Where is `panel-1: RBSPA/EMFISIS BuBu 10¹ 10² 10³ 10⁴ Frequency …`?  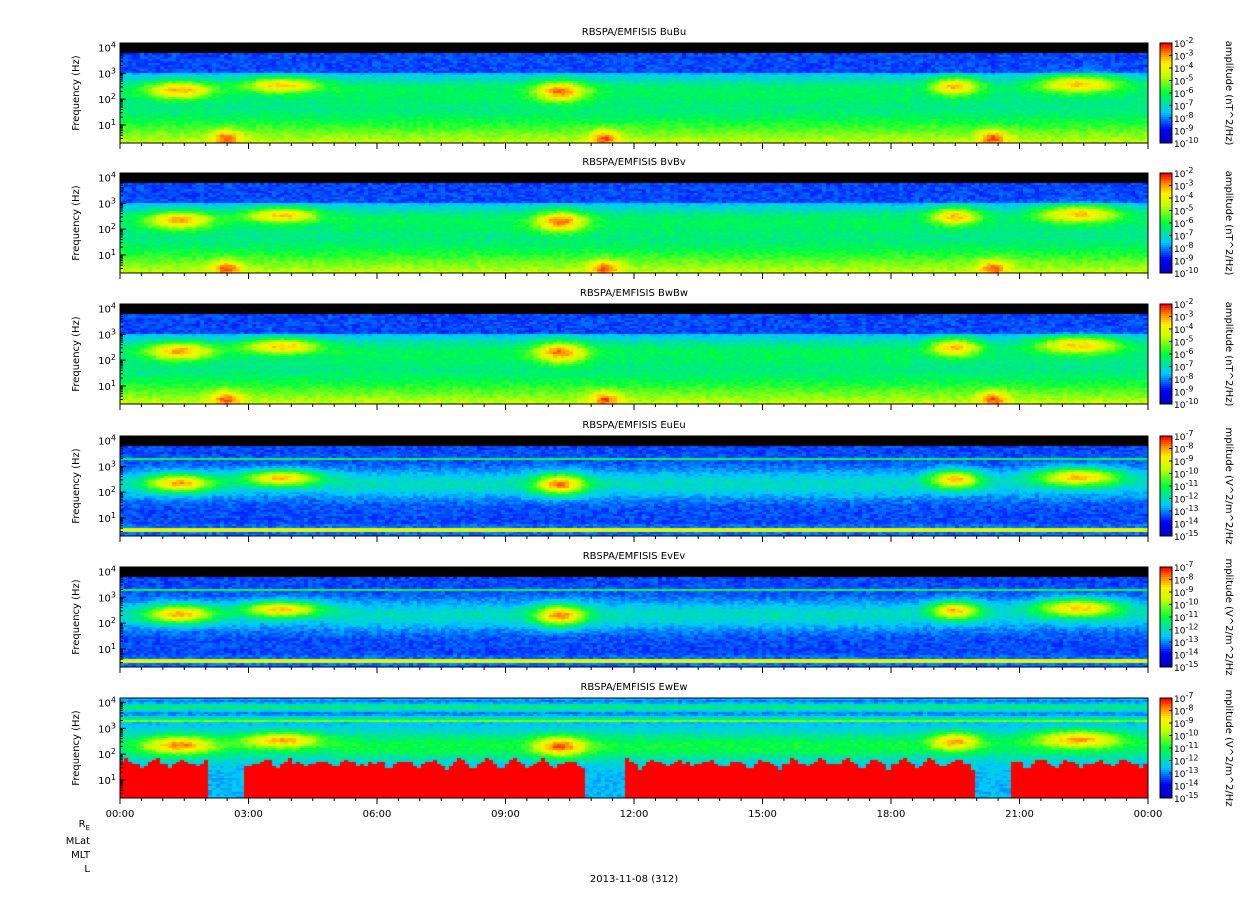 panel-1: RBSPA/EMFISIS BuBu 10¹ 10² 10³ 10⁴ Frequency … is located at coordinates (652, 88).